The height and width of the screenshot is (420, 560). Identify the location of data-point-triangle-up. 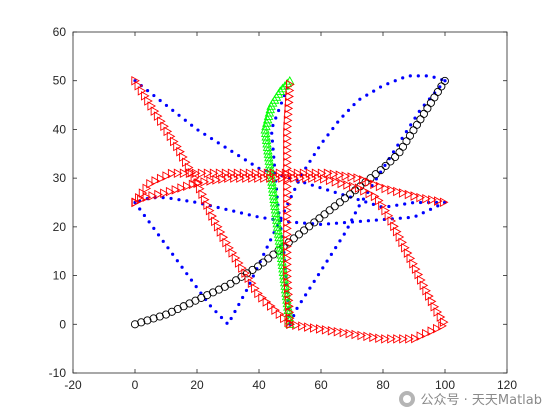
(282, 88).